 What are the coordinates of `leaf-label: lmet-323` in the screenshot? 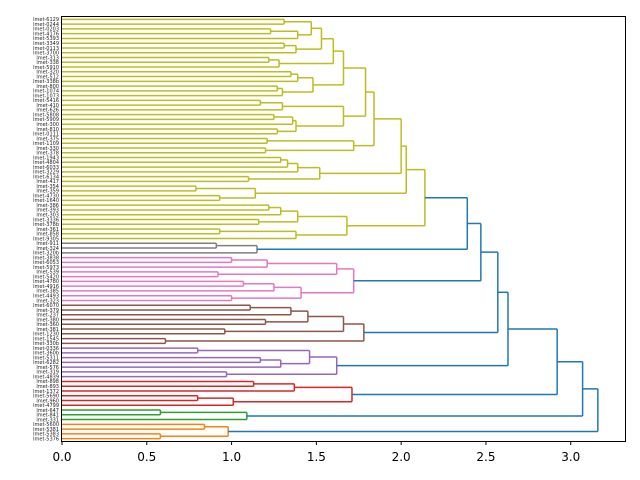 It's located at (47, 301).